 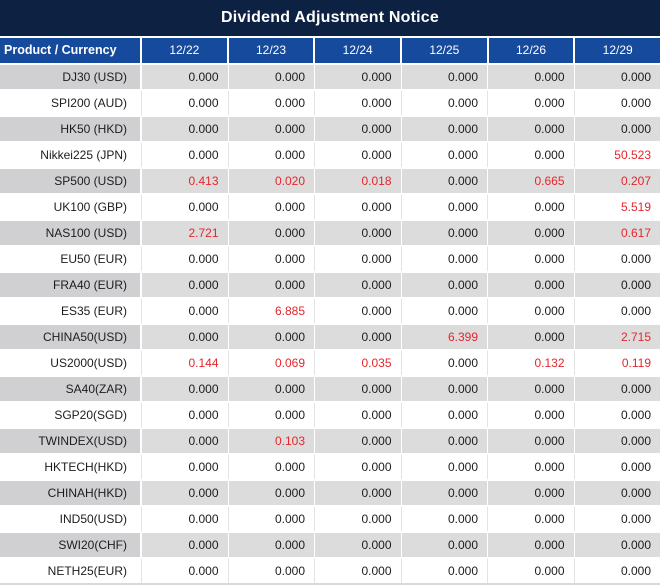 What do you see at coordinates (71, 155) in the screenshot?
I see `product-cell: Nikkei225 (JPN)` at bounding box center [71, 155].